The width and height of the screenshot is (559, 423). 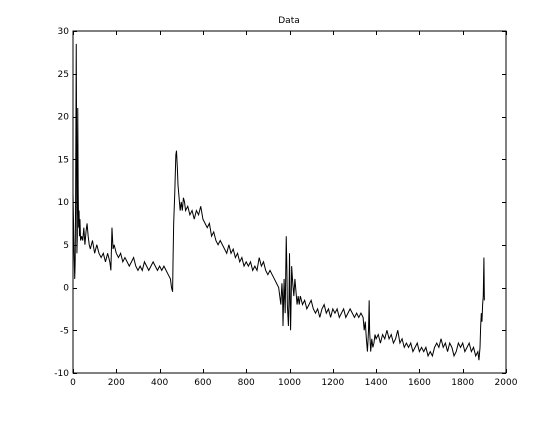 I want to click on x-tick-label: 200, so click(x=116, y=383).